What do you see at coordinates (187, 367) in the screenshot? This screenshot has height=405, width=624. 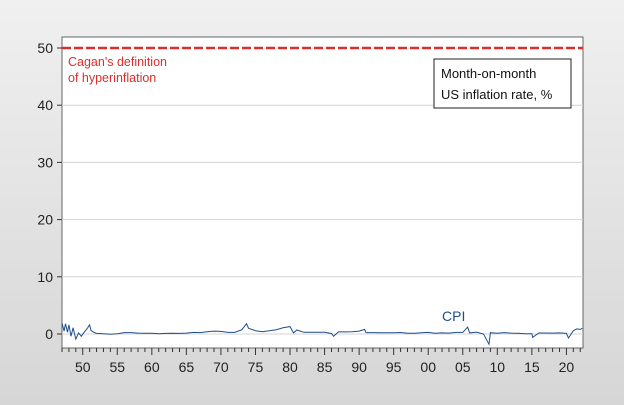 I see `x-tick-label: 65` at bounding box center [187, 367].